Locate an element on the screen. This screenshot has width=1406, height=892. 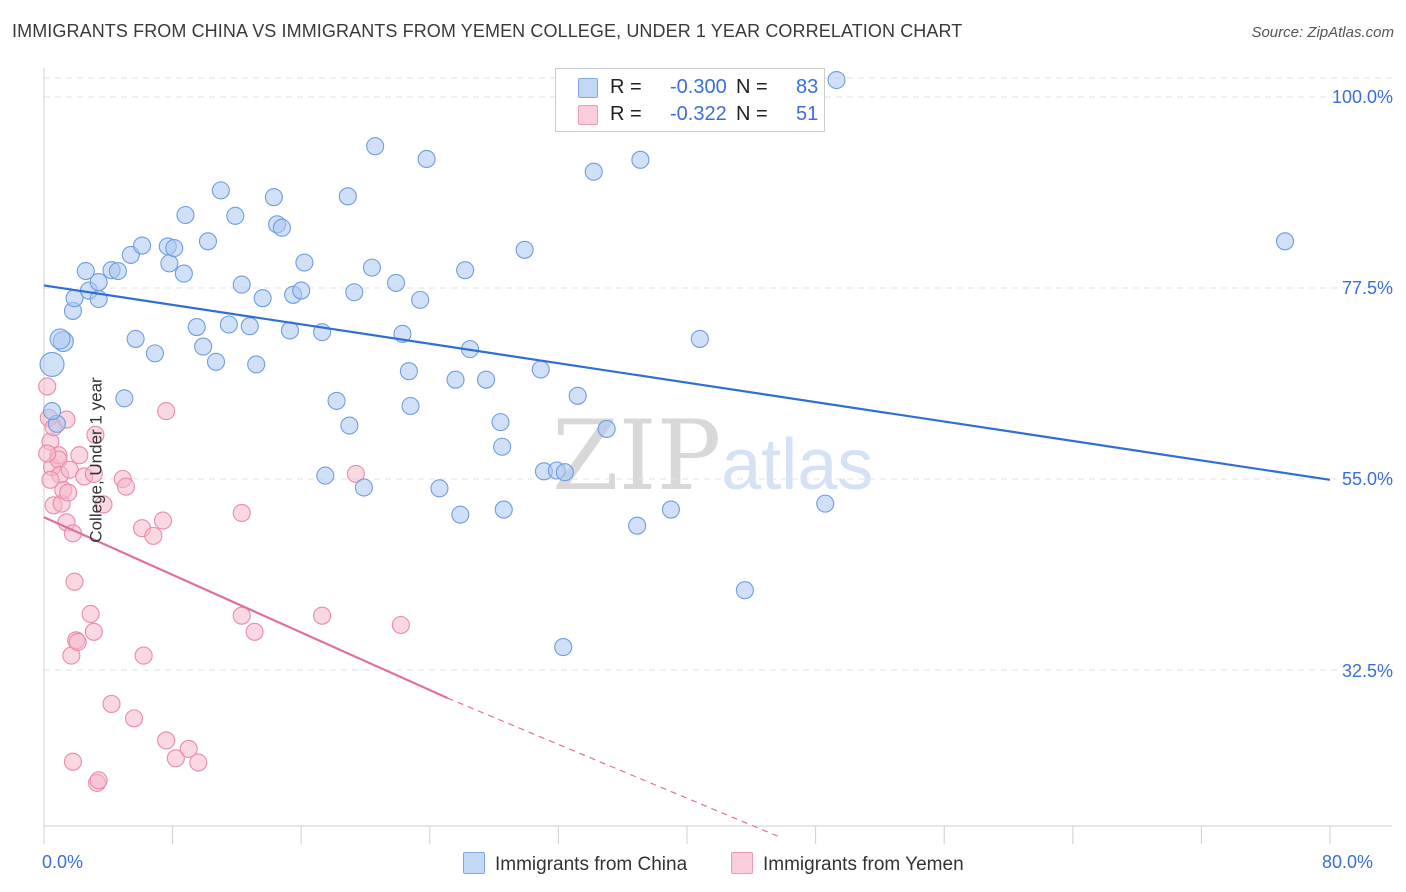
legend-item-china: Immigrants from China is located at coordinates (575, 864).